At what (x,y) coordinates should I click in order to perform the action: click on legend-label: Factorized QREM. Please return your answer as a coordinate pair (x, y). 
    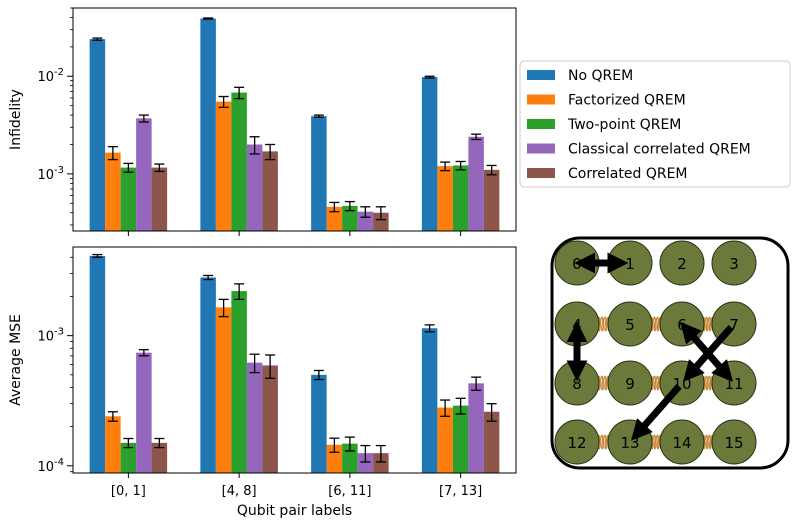
    Looking at the image, I should click on (627, 101).